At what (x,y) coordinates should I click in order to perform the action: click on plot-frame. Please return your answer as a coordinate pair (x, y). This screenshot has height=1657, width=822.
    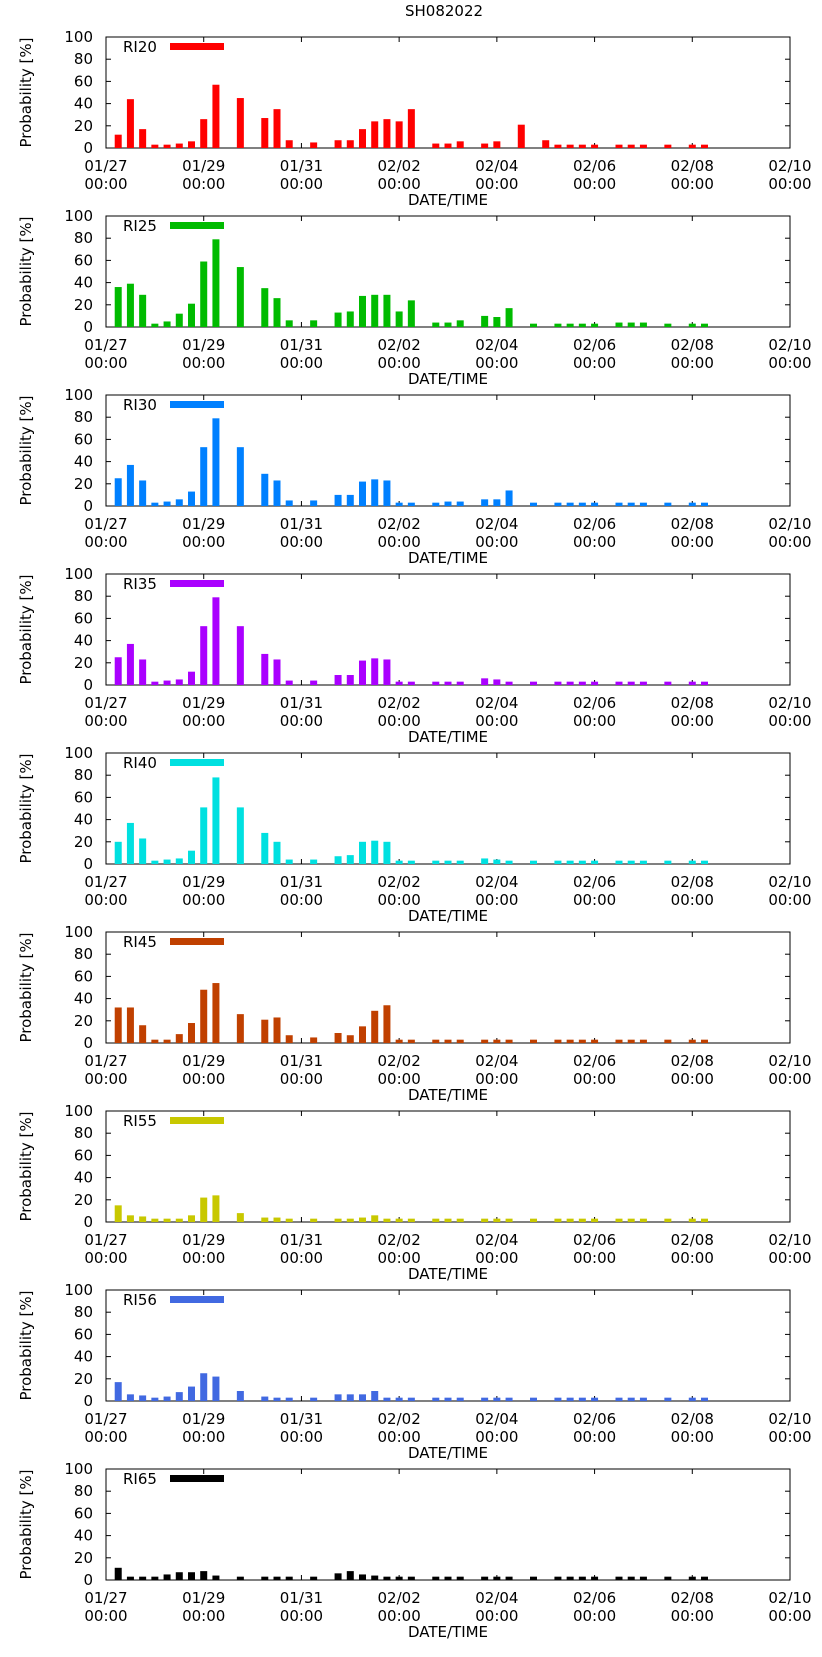
    Looking at the image, I should click on (448, 271).